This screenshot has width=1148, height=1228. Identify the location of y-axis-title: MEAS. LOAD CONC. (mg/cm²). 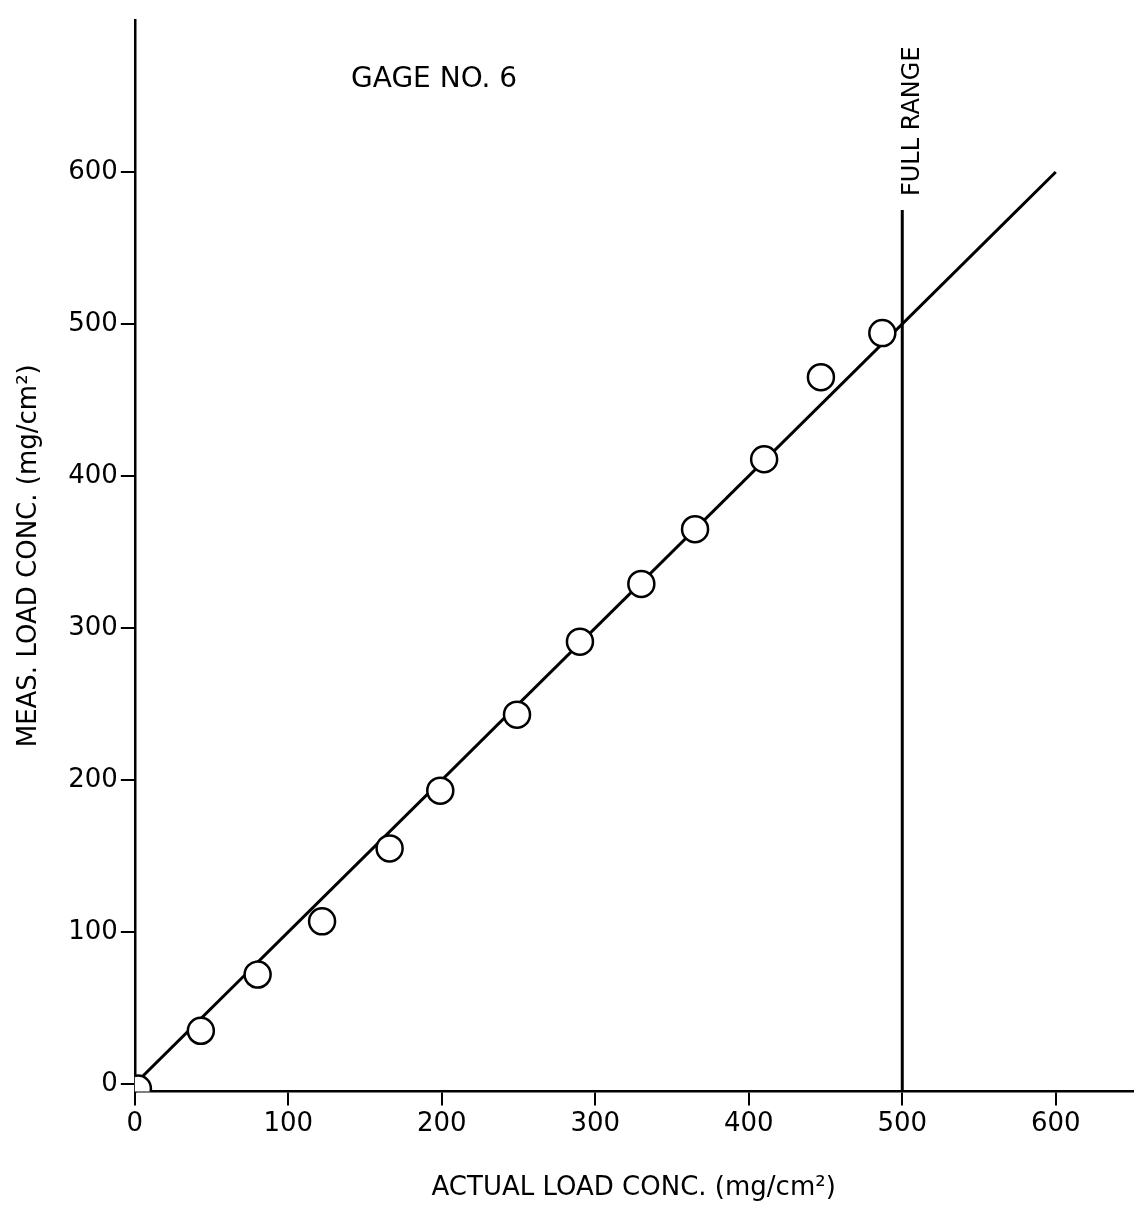
(27, 556).